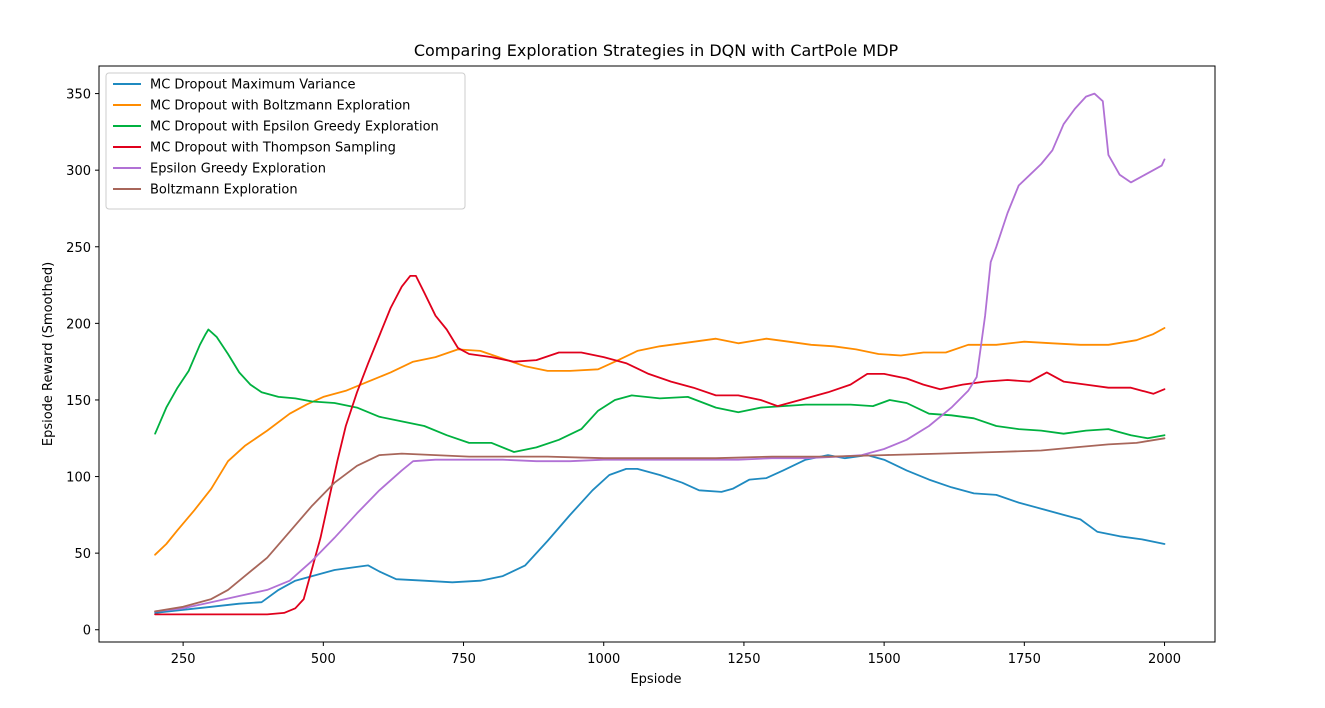  I want to click on y-tick-label: 50, so click(82, 554).